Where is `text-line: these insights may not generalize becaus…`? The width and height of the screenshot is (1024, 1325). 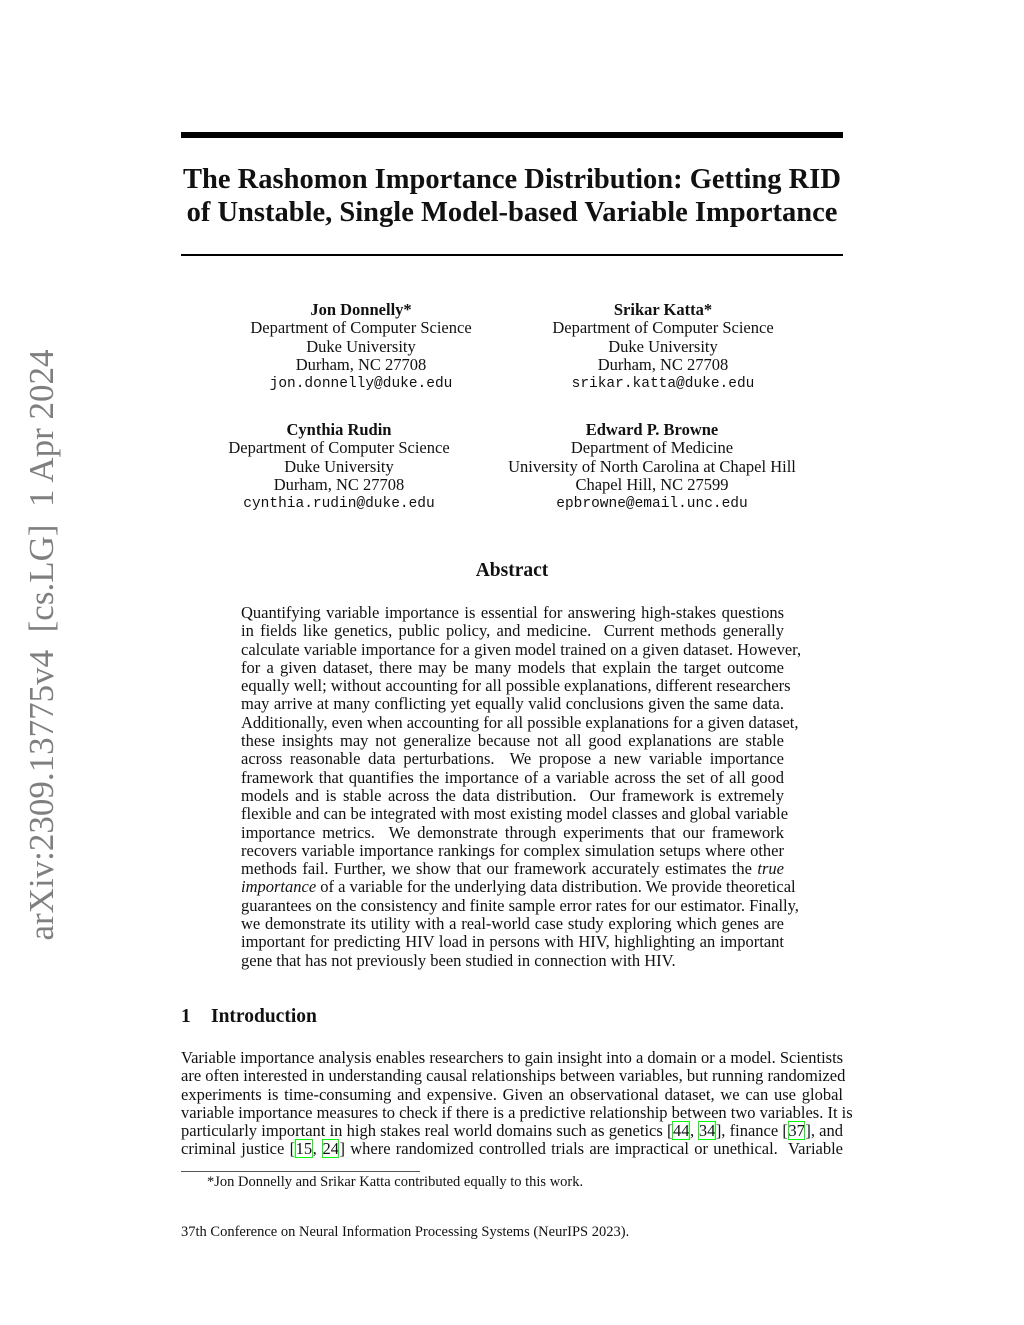
text-line: these insights may not generalize becaus… is located at coordinates (512, 741).